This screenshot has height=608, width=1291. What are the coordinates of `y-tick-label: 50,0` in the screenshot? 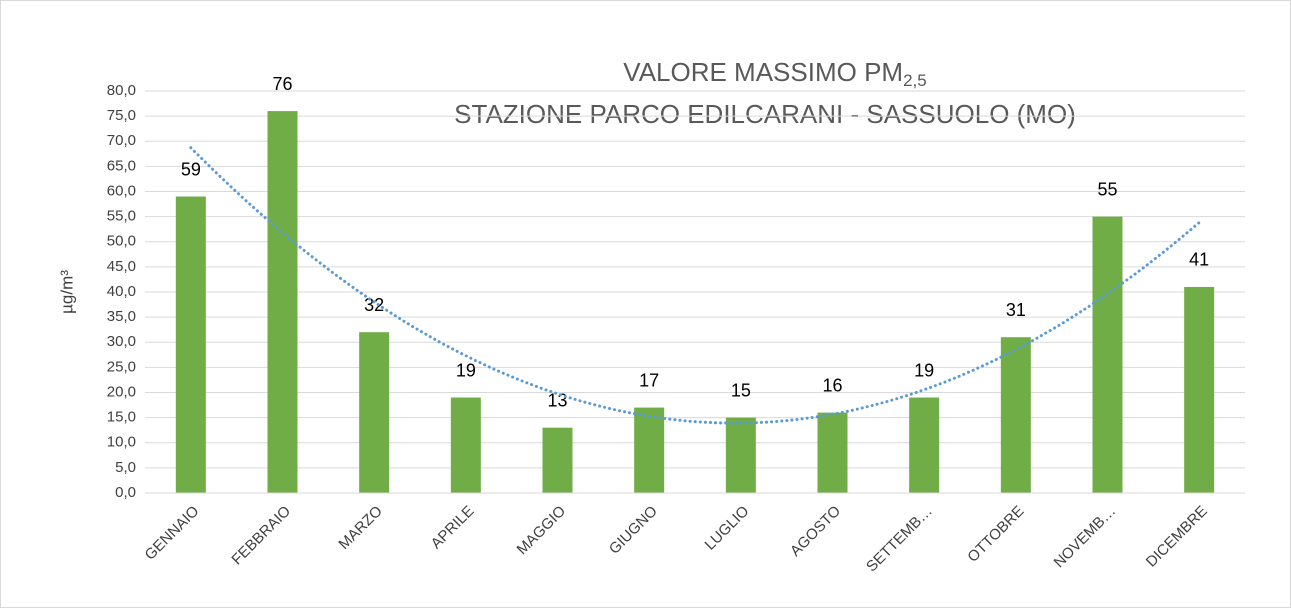 It's located at (121, 241).